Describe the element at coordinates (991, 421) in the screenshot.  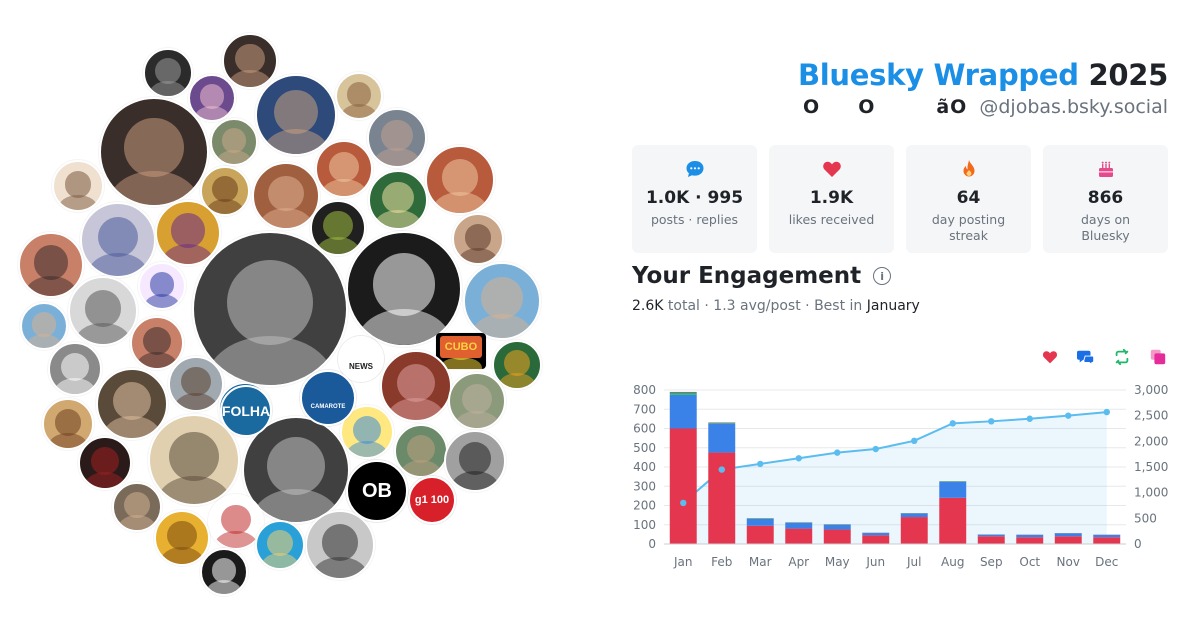
I see `cumulative-point` at that location.